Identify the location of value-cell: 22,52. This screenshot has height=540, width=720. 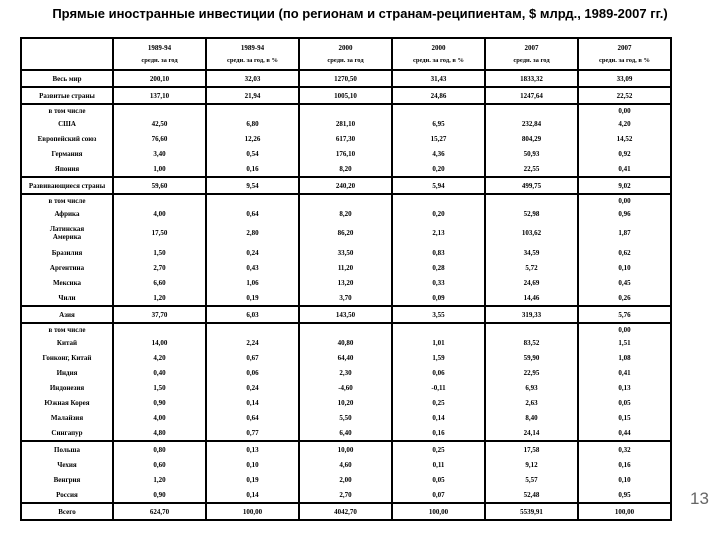
(624, 96).